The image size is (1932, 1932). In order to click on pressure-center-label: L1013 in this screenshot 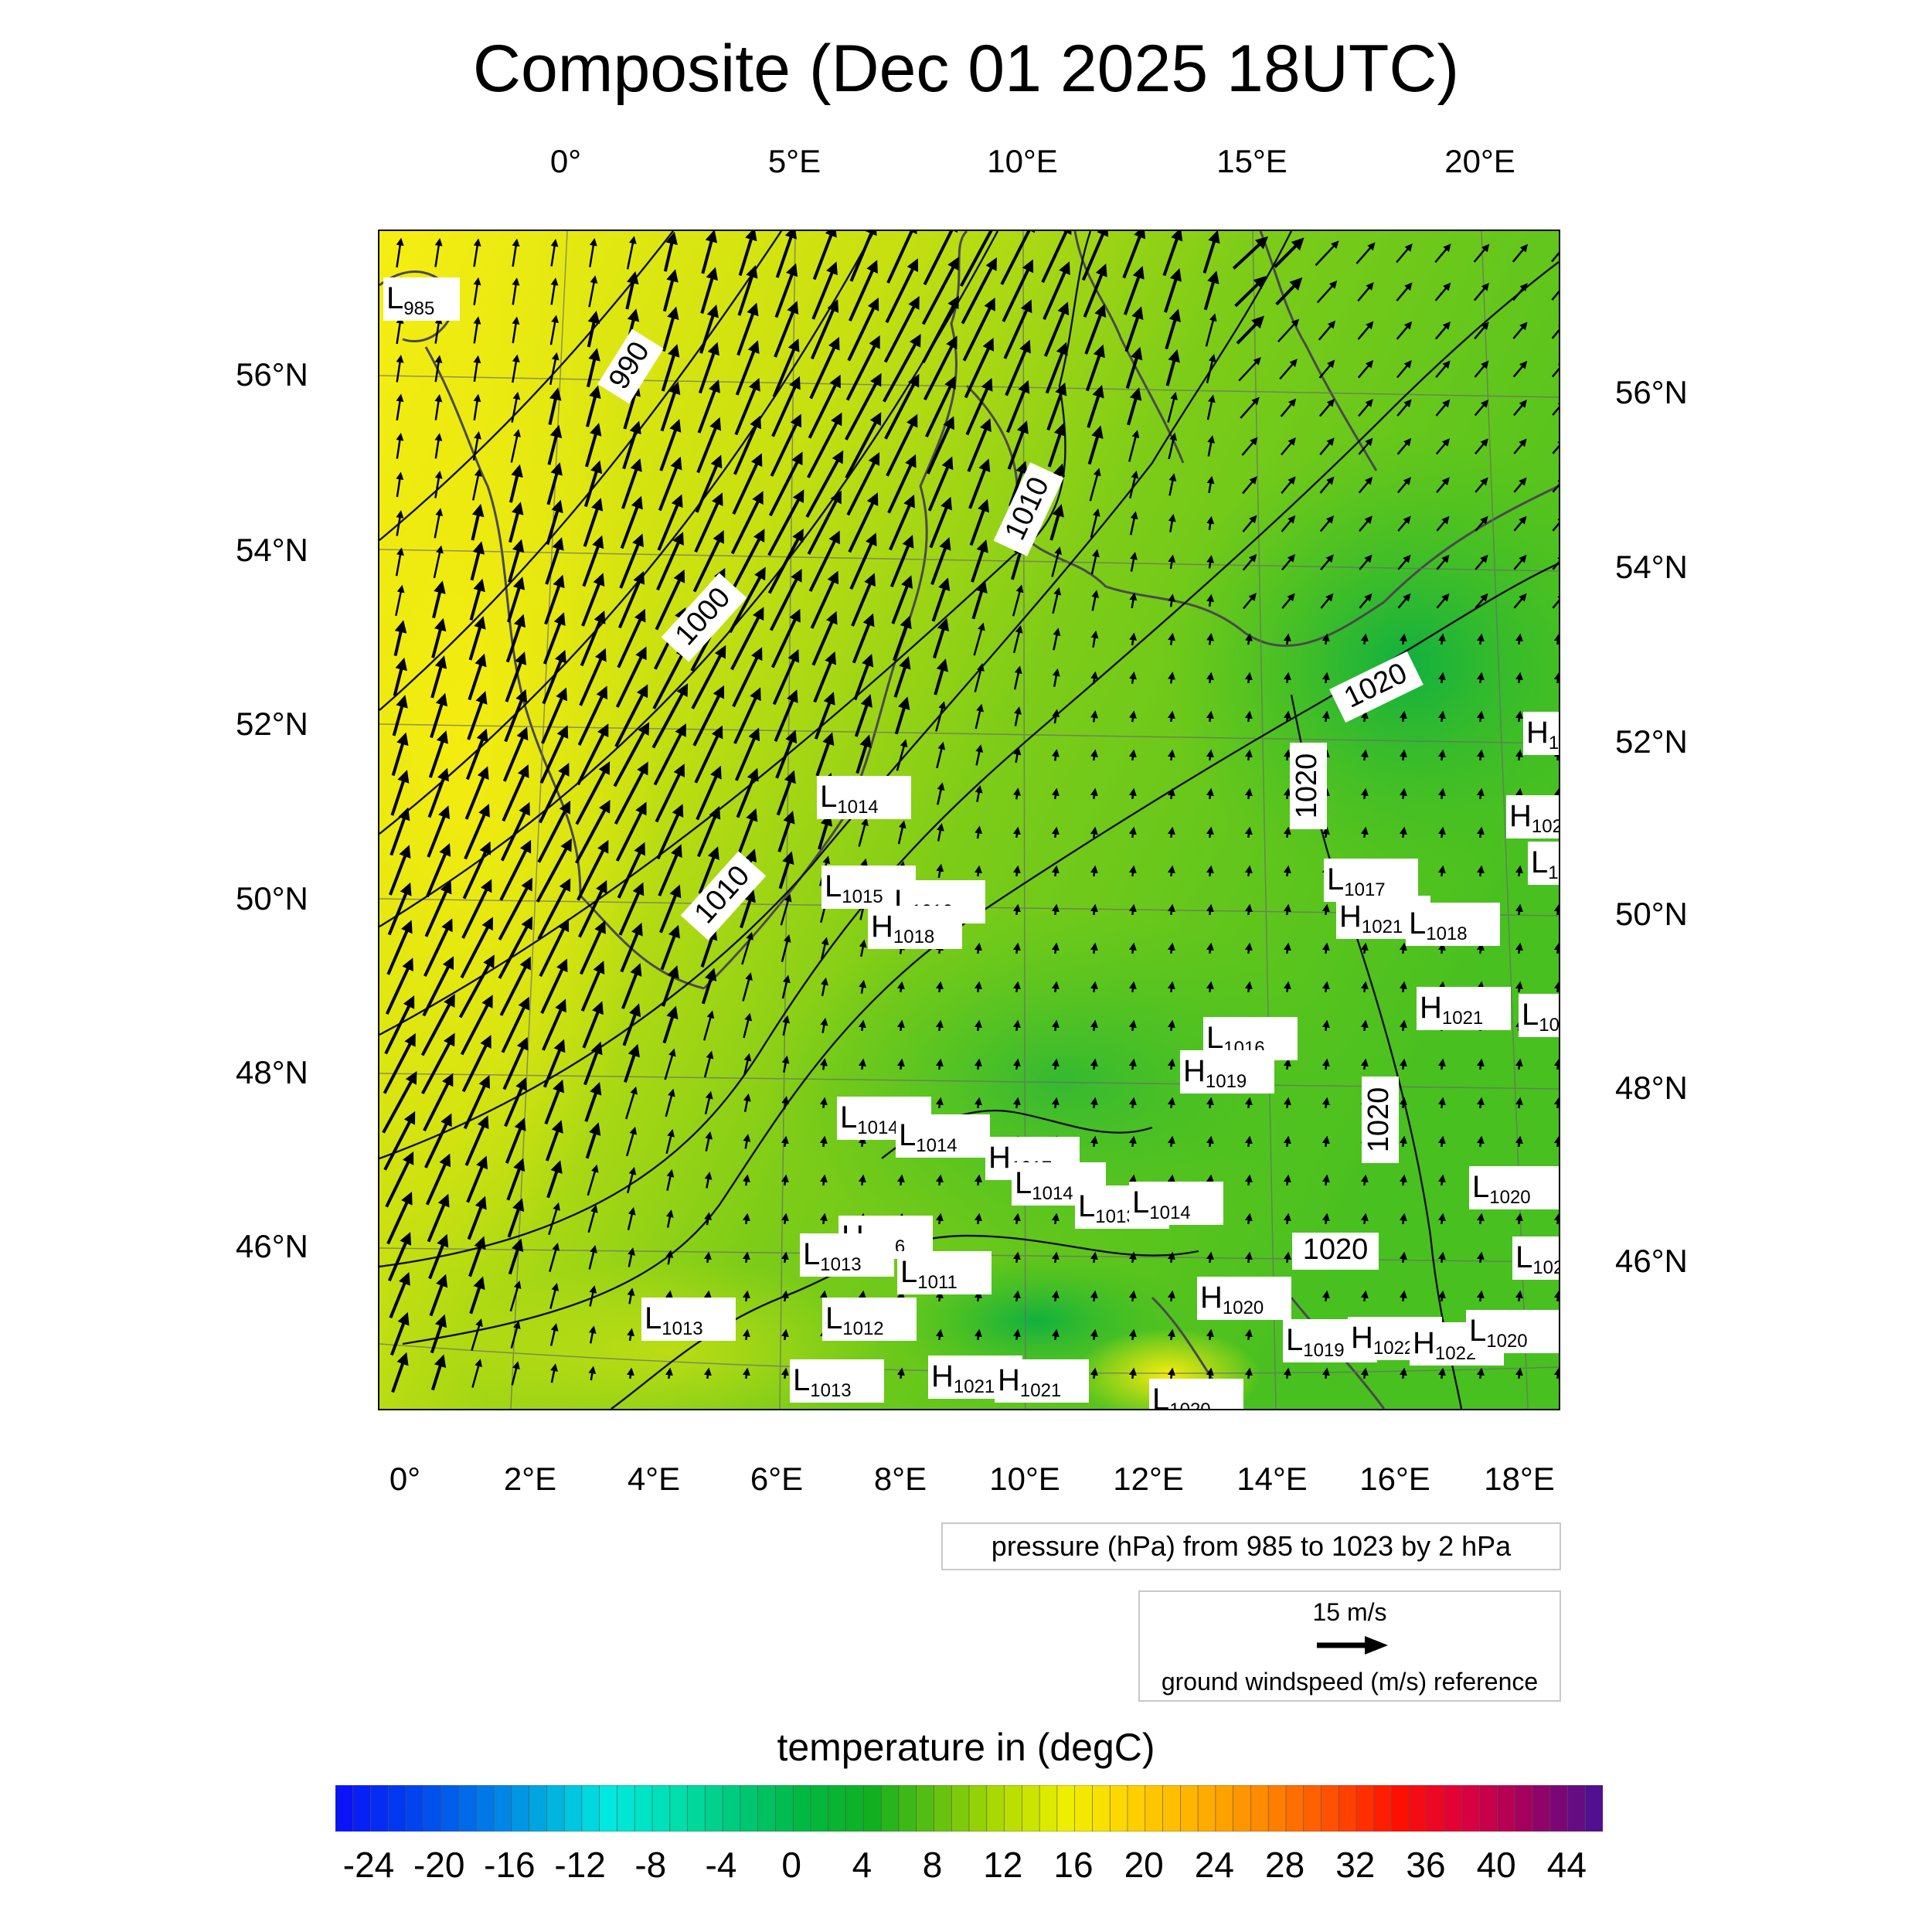, I will do `click(837, 1381)`.